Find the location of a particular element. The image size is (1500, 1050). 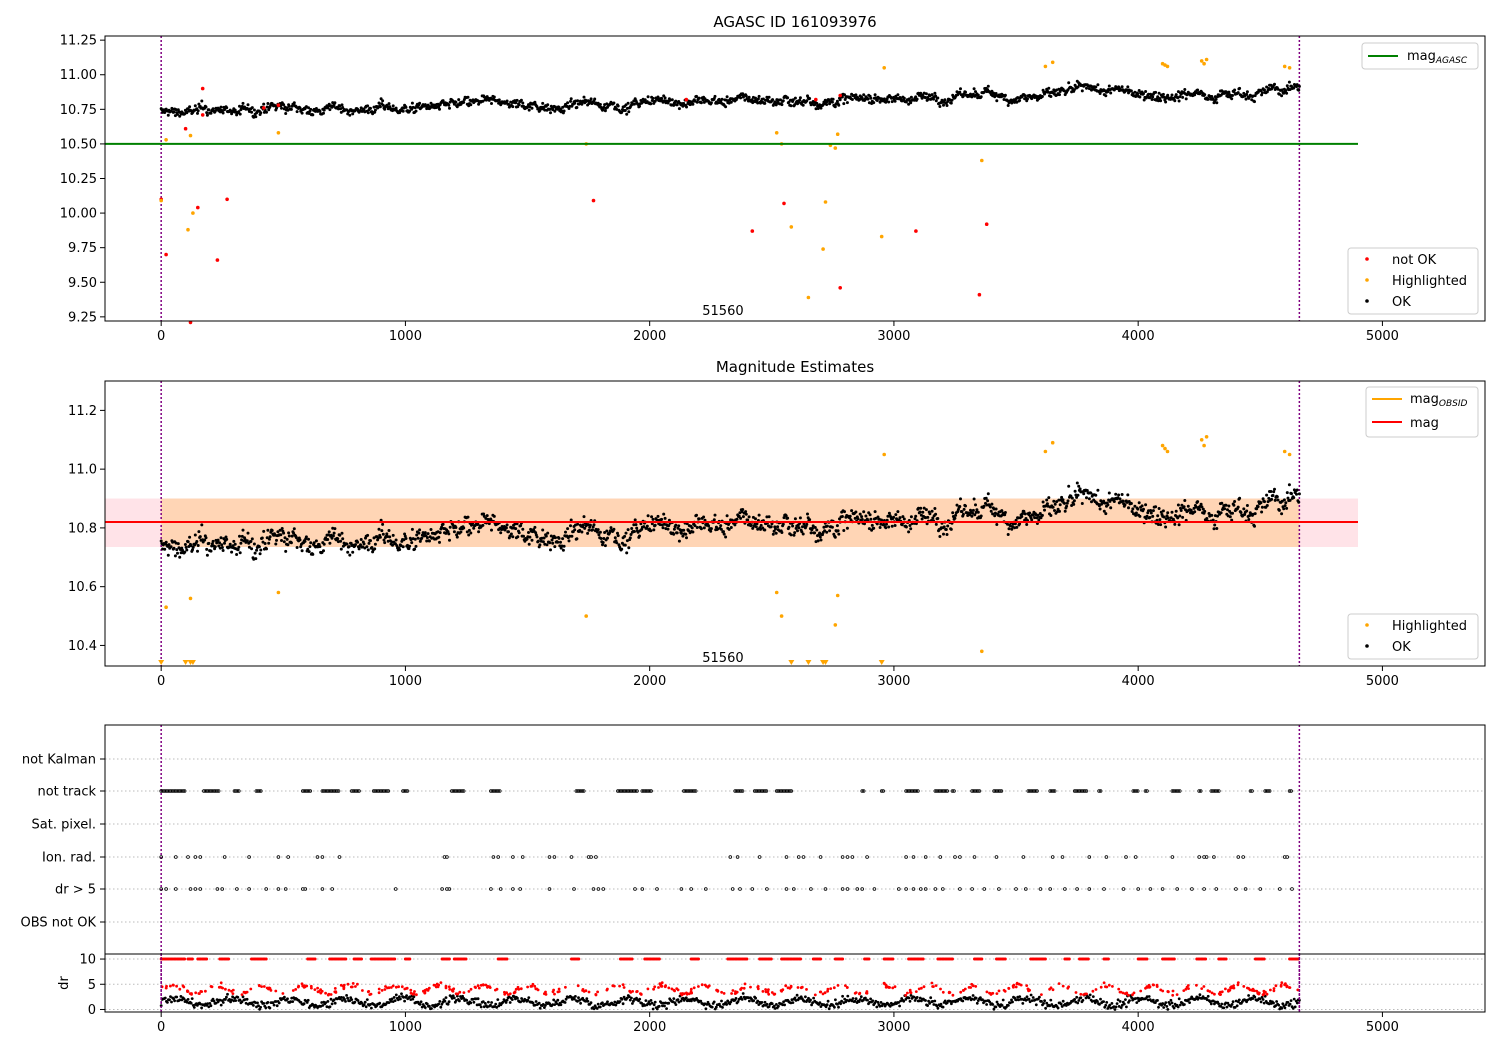

agasc-ytick-label-2: 9.75 is located at coordinates (82, 248).